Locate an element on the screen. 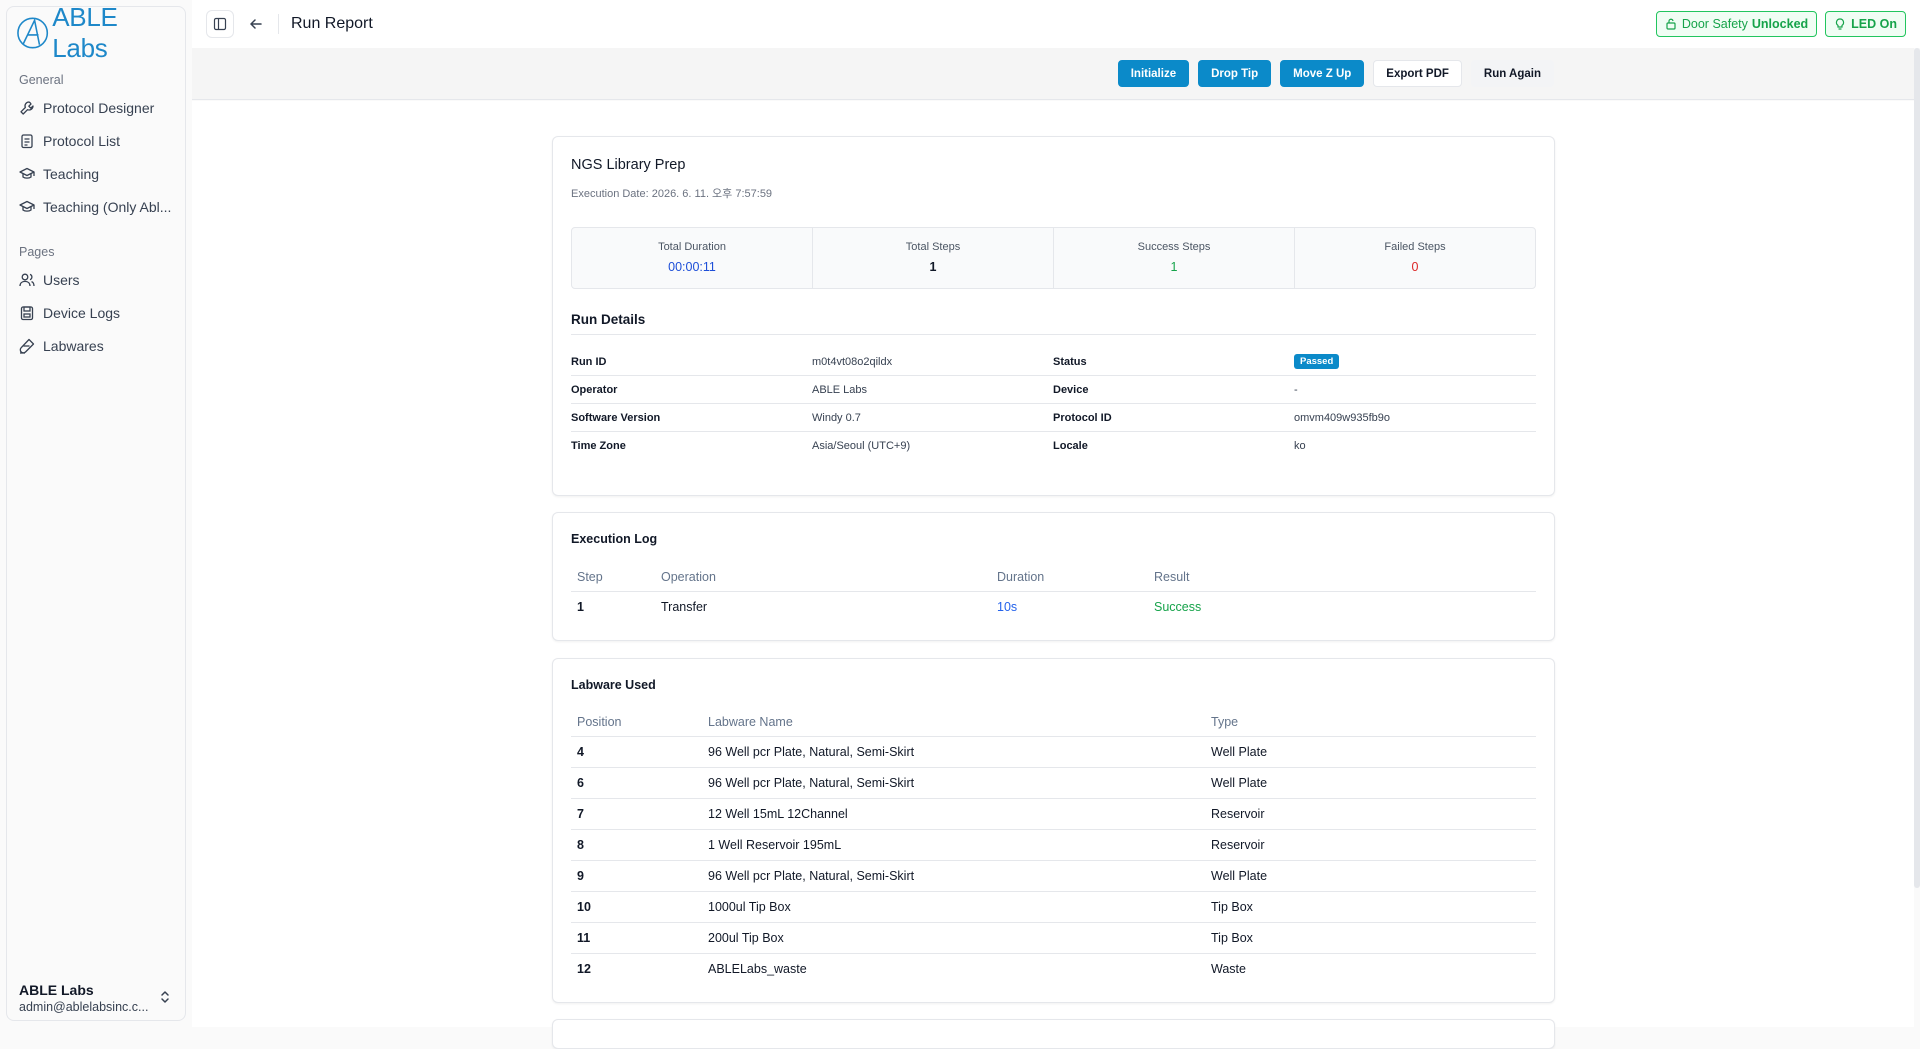 The height and width of the screenshot is (1049, 1920). cell-operation: Transfer is located at coordinates (823, 606).